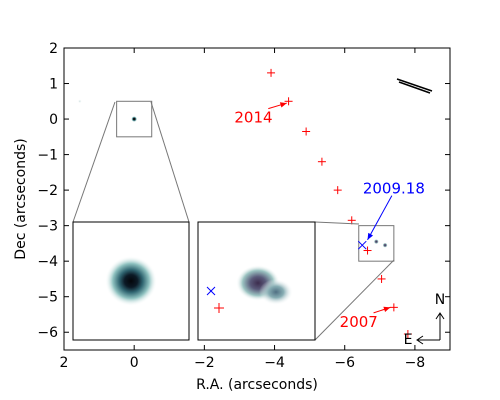  I want to click on compass-east-label: E, so click(408, 340).